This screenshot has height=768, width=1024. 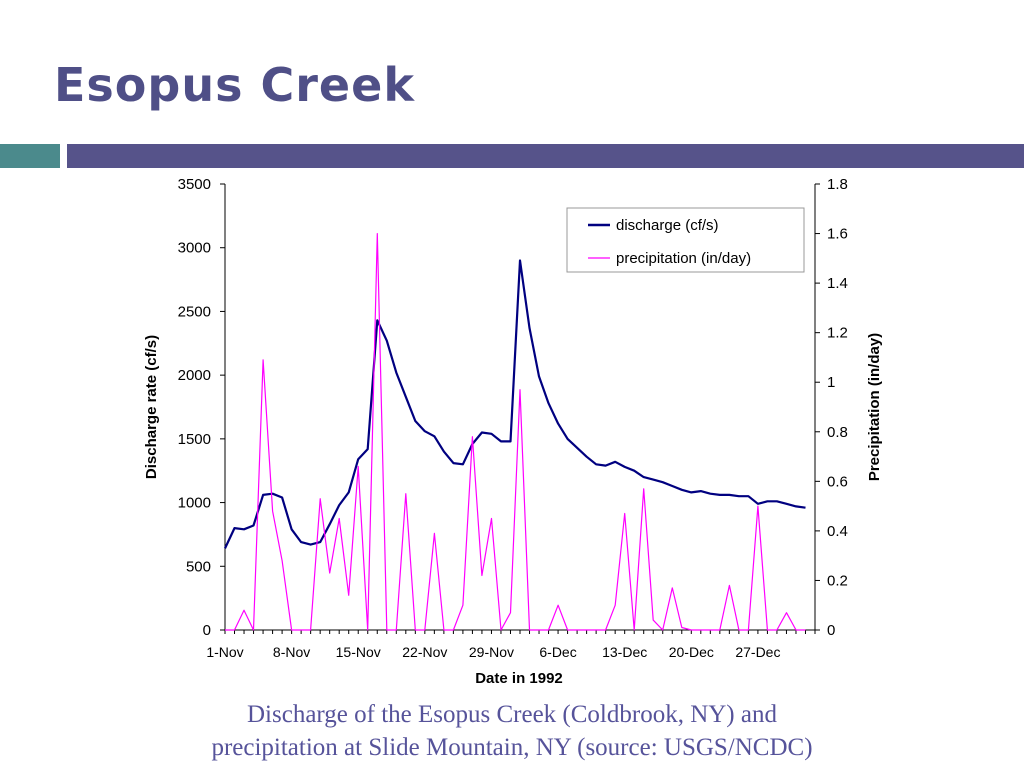 What do you see at coordinates (194, 184) in the screenshot?
I see `left-tick-label: 3500` at bounding box center [194, 184].